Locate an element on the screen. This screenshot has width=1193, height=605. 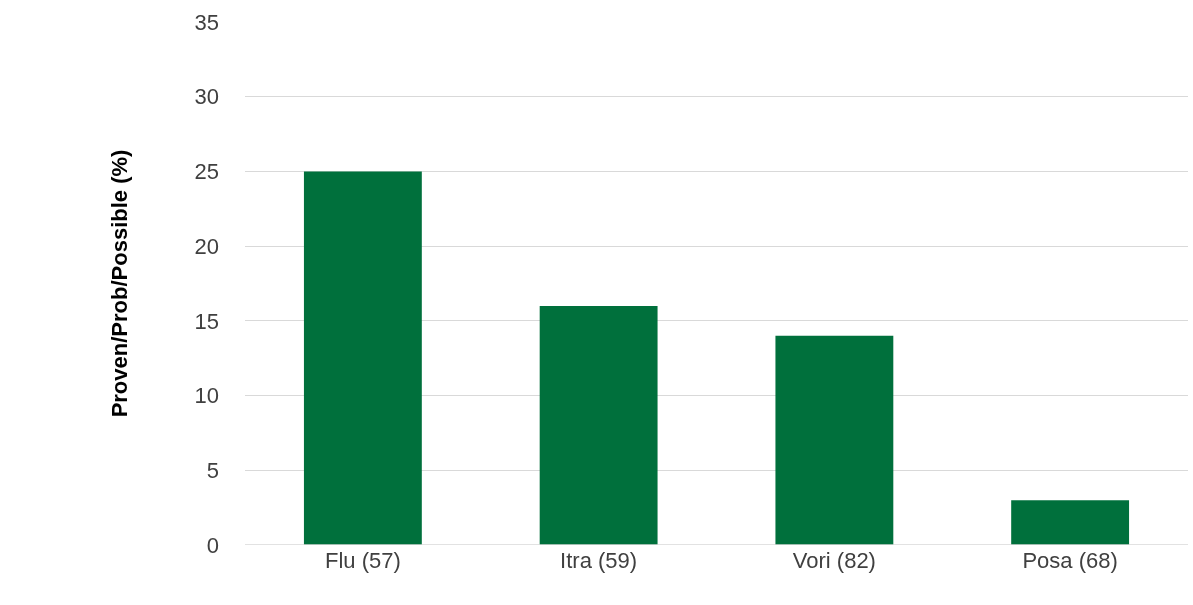
y-axis-title: Proven/Prob/Possible (%) is located at coordinates (120, 283).